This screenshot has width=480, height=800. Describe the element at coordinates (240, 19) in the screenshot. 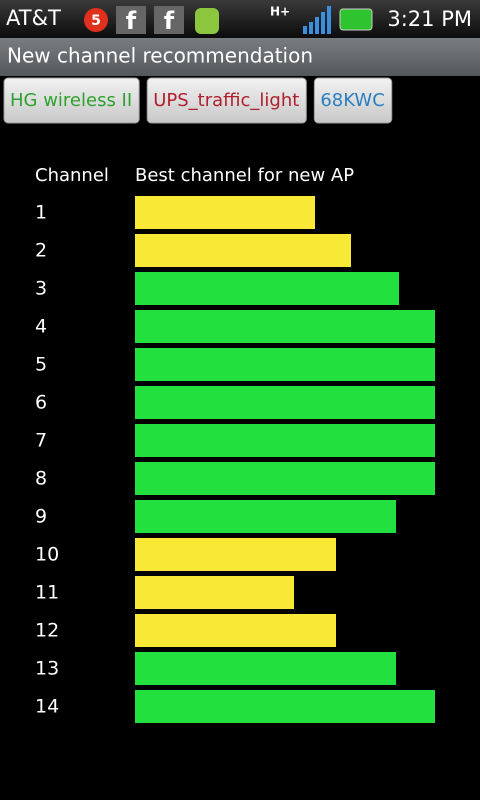

I see `status-bar` at that location.